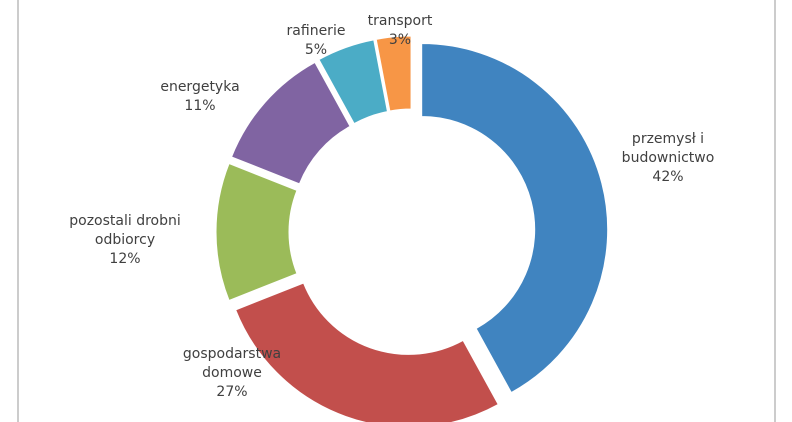 The width and height of the screenshot is (792, 422). I want to click on slice-label: pozostali drobni odbiorcy 12%, so click(125, 240).